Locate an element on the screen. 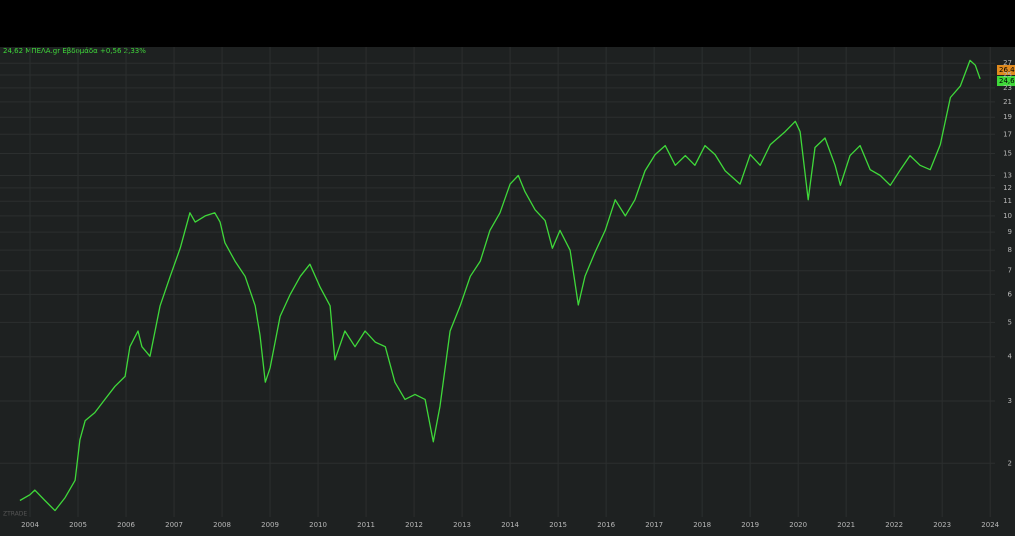 This screenshot has height=536, width=1015. x-tick-label: 2016 is located at coordinates (606, 525).